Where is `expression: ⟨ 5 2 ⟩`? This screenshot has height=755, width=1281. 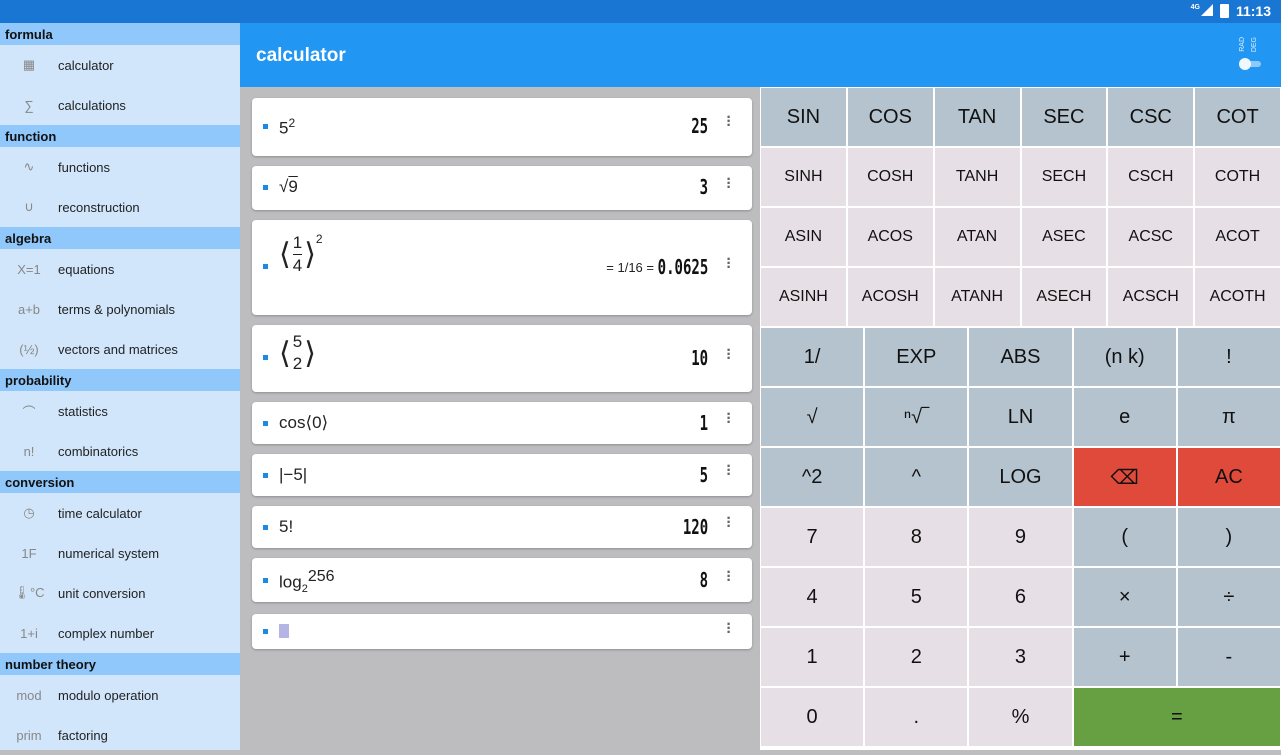 expression: ⟨ 5 2 ⟩ is located at coordinates (297, 352).